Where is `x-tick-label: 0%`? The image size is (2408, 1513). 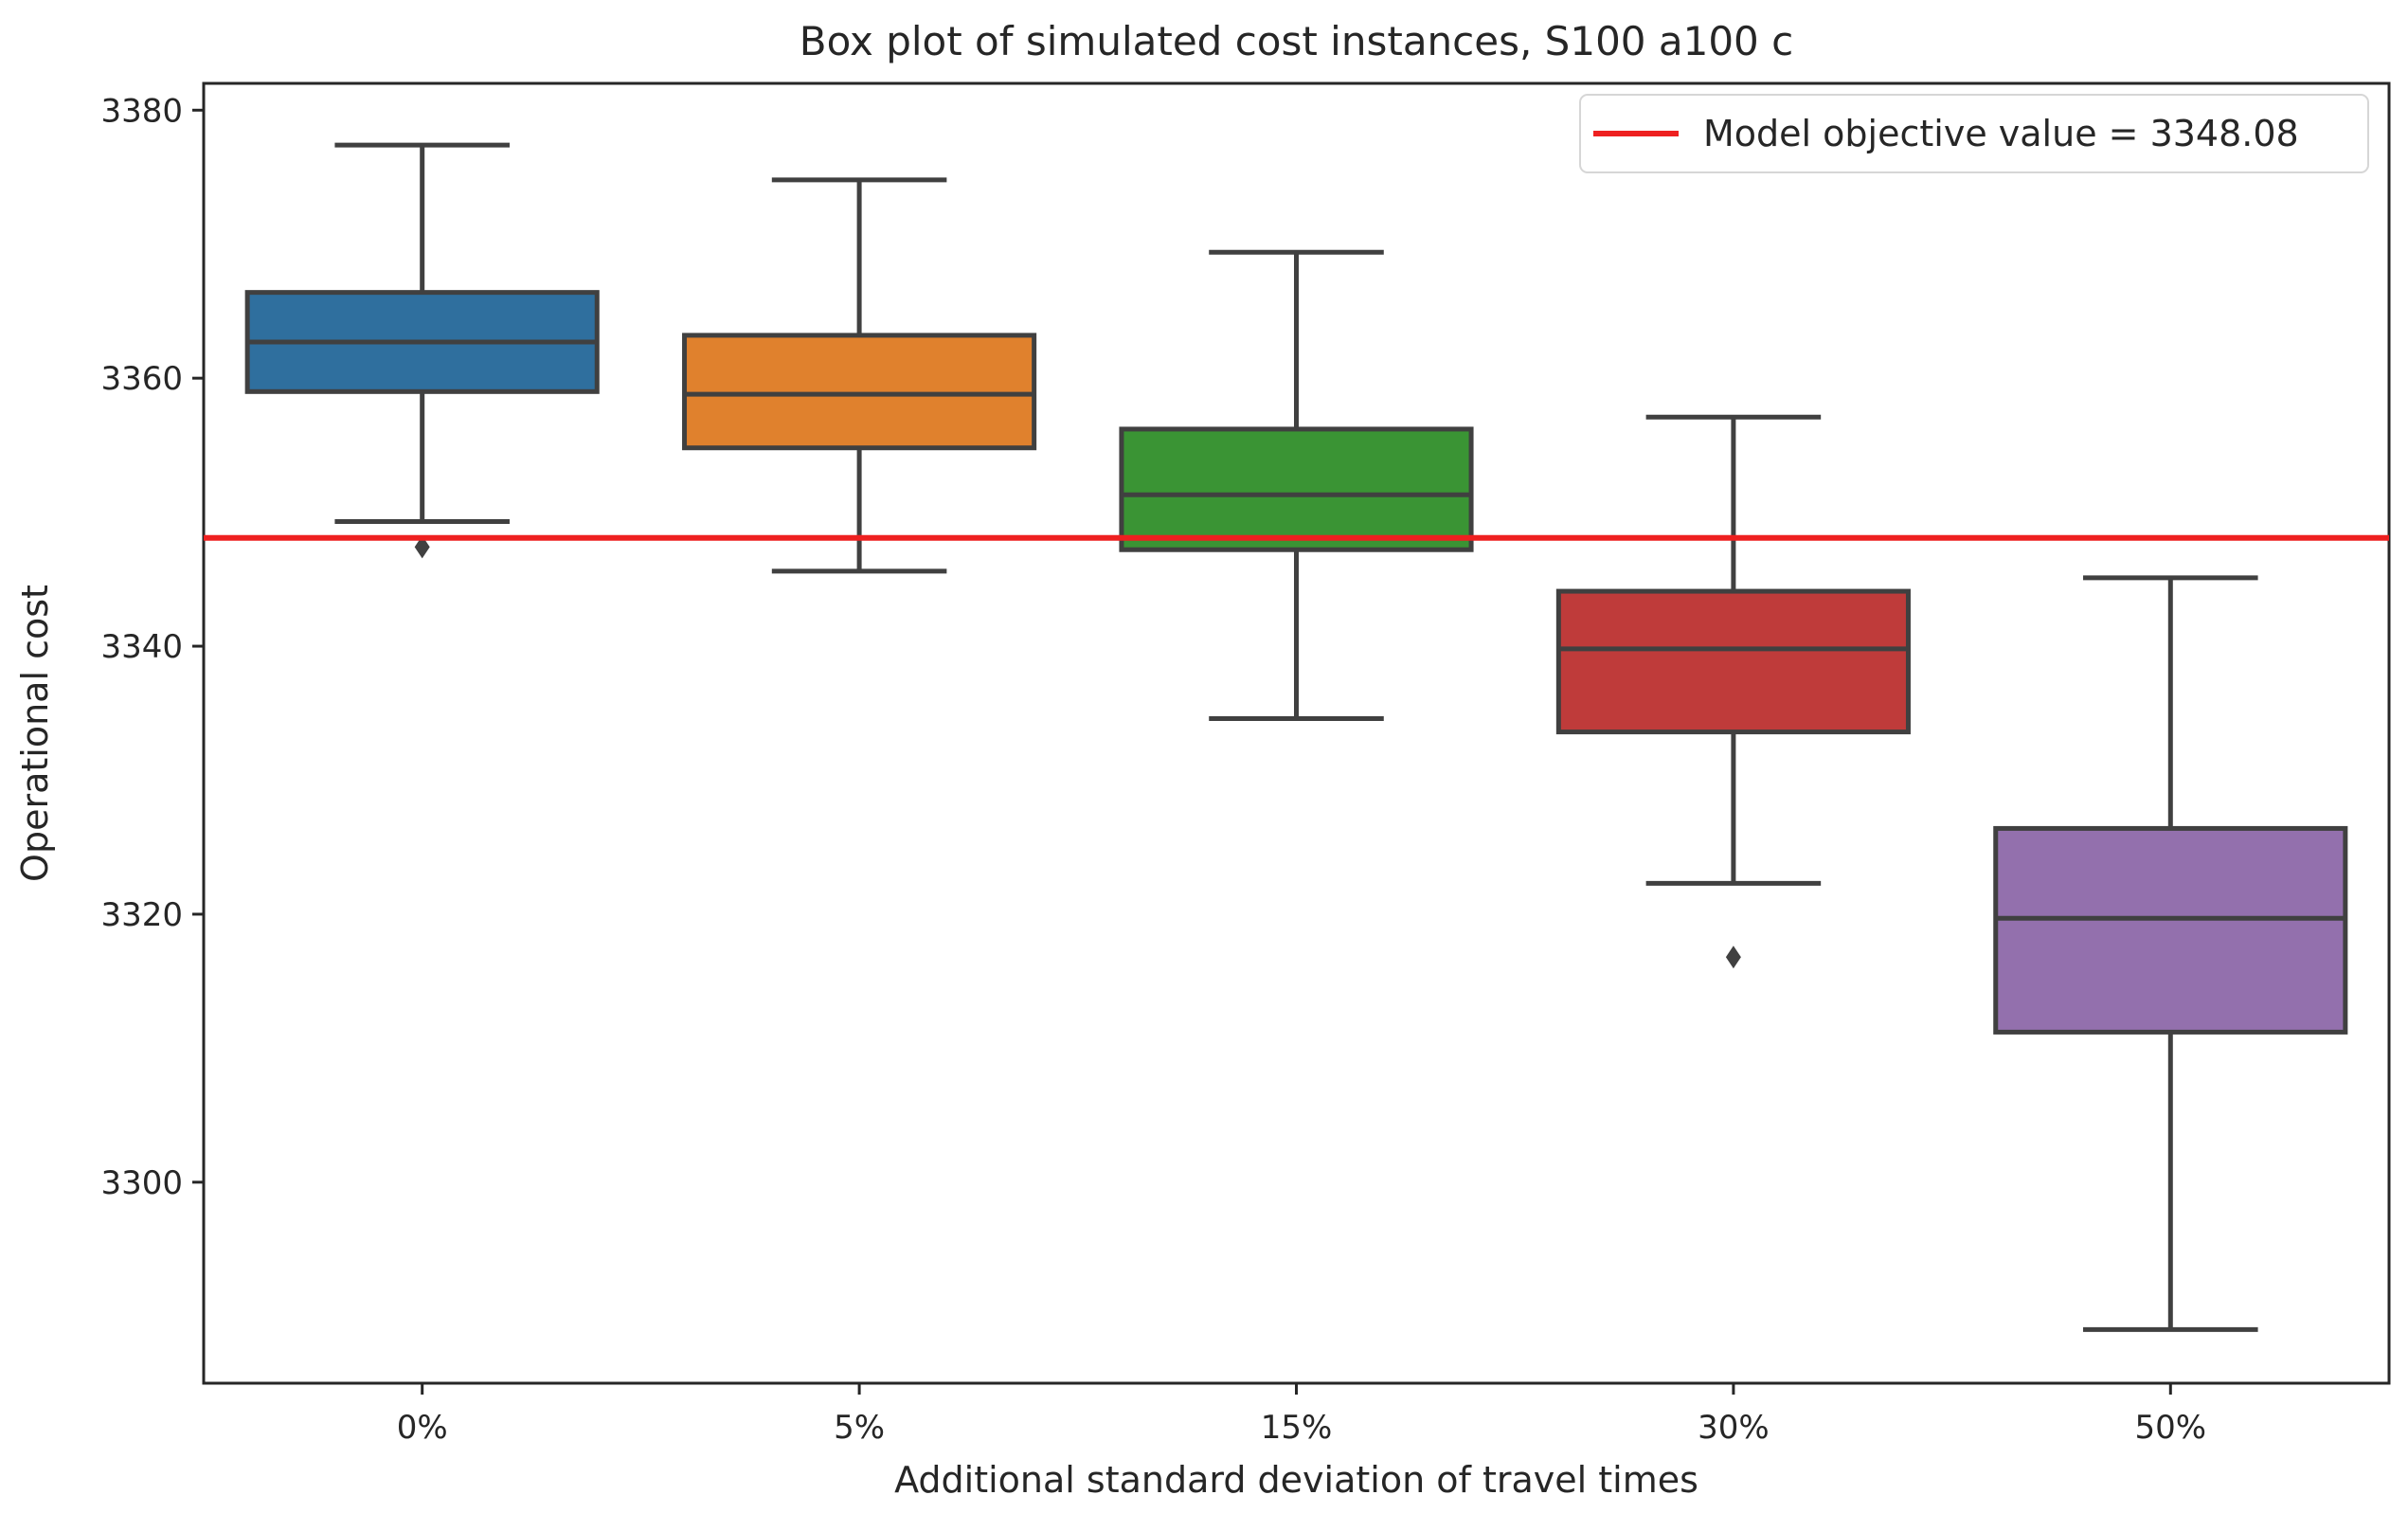
x-tick-label: 0% is located at coordinates (422, 1428).